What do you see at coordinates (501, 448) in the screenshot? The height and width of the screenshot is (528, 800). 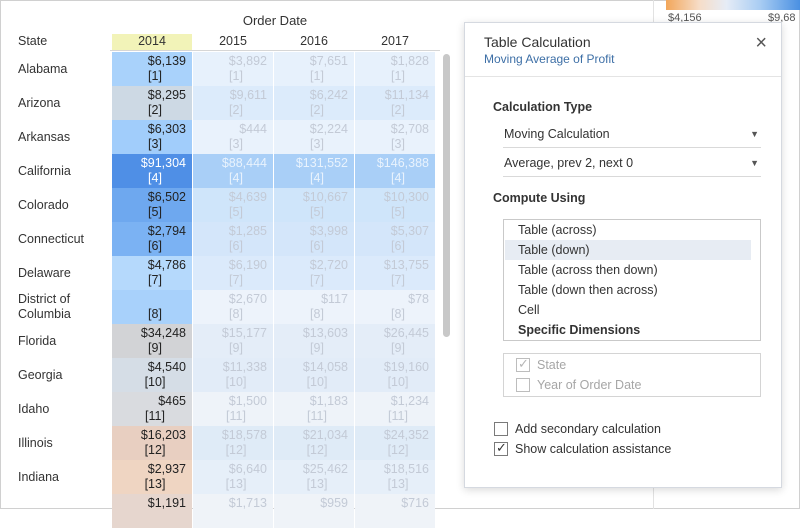 I see `show-assistance-checkbox` at bounding box center [501, 448].